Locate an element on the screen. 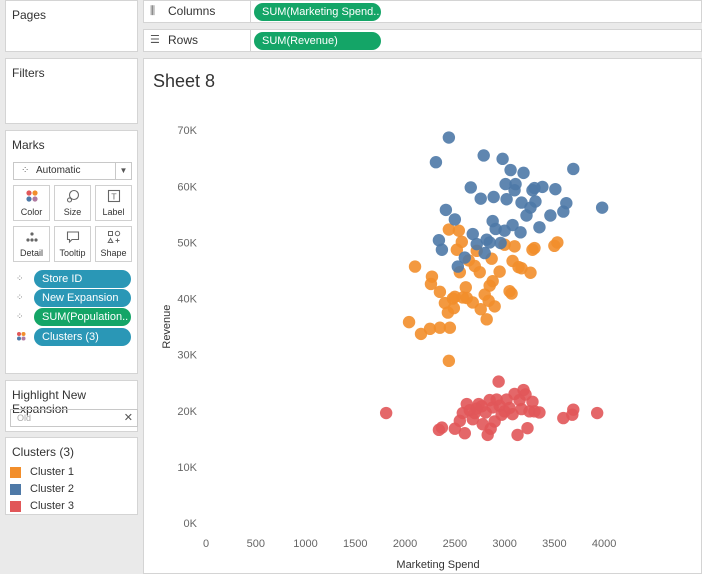 This screenshot has height=574, width=702. shape-button: Shape is located at coordinates (113, 244).